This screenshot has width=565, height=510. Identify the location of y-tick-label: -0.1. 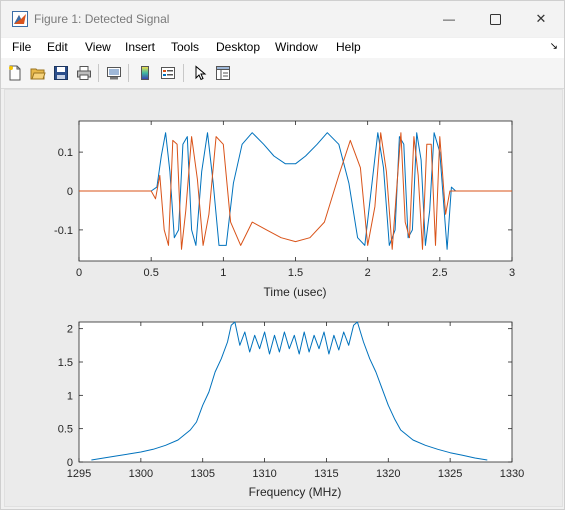
(63, 231).